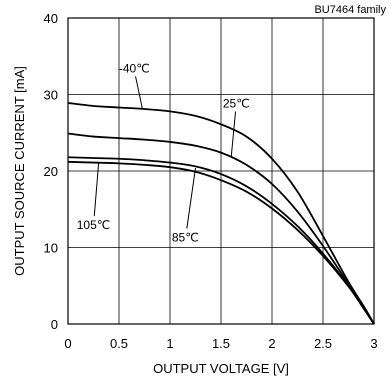  What do you see at coordinates (54, 324) in the screenshot?
I see `y-tick-label: 0` at bounding box center [54, 324].